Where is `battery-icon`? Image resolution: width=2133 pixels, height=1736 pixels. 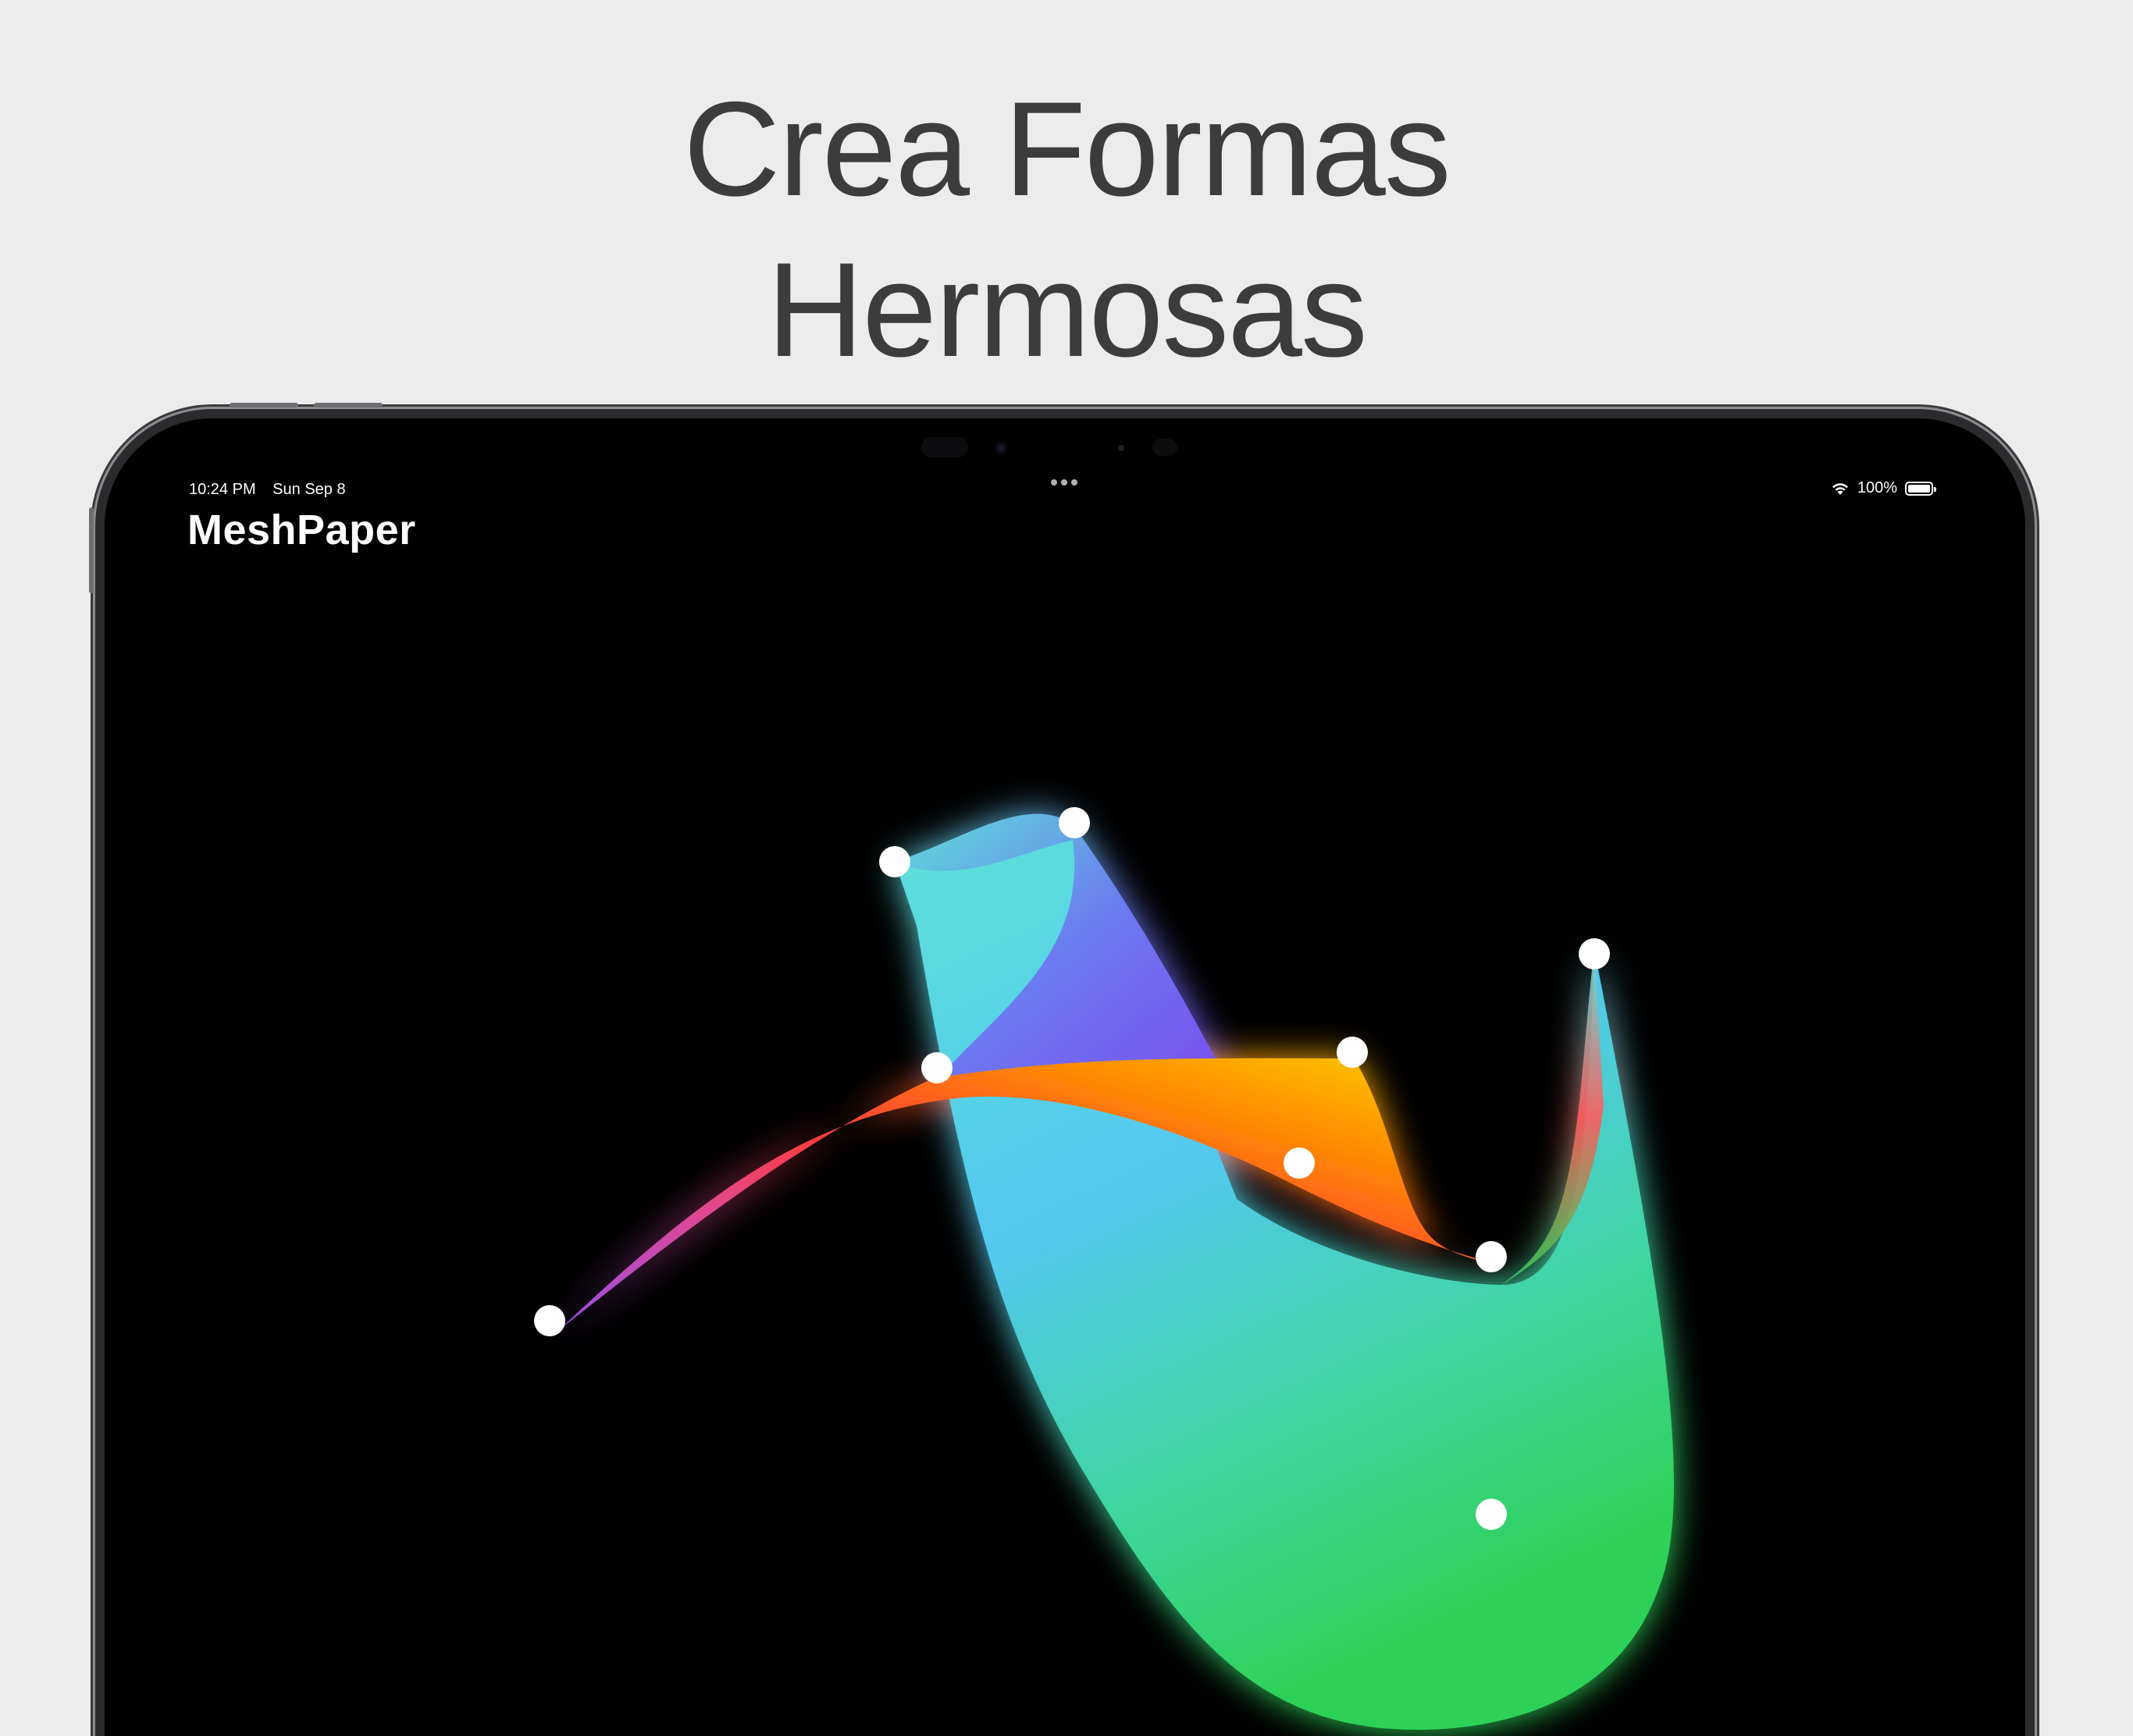
battery-icon is located at coordinates (1920, 489).